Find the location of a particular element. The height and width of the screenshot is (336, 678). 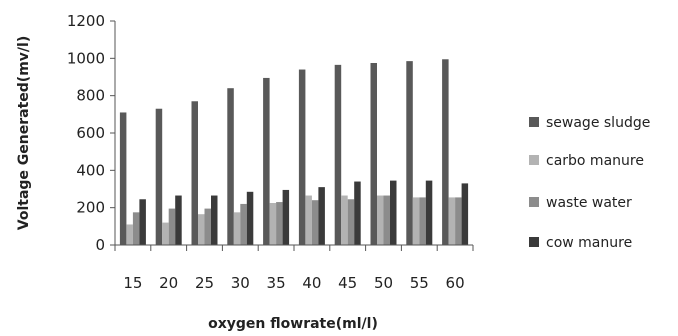

y-tick-label: 600 is located at coordinates (90, 133).